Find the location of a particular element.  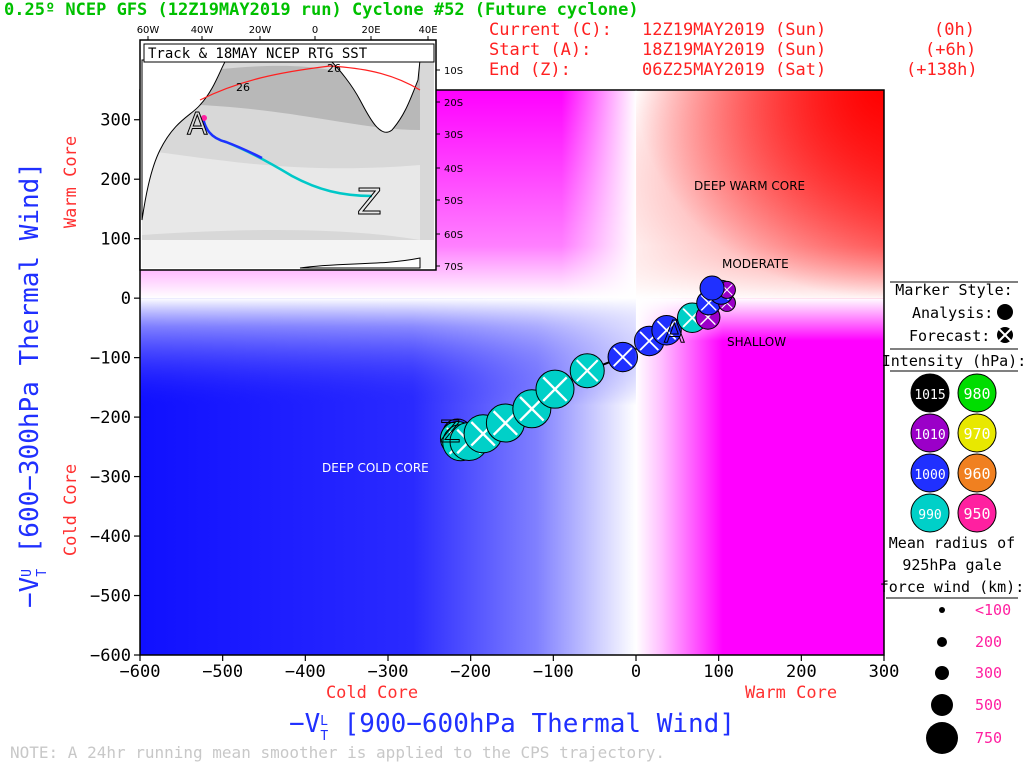

y-side-label-warm: Warm Core is located at coordinates (71, 182).